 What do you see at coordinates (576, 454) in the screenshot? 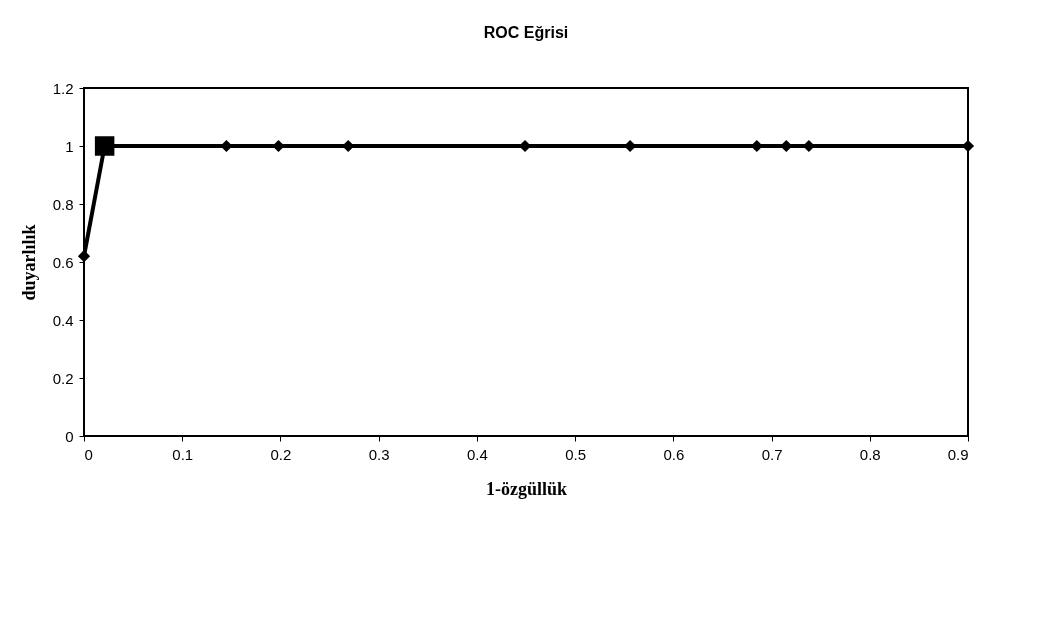
I see `x-tick-label: 0.5` at bounding box center [576, 454].